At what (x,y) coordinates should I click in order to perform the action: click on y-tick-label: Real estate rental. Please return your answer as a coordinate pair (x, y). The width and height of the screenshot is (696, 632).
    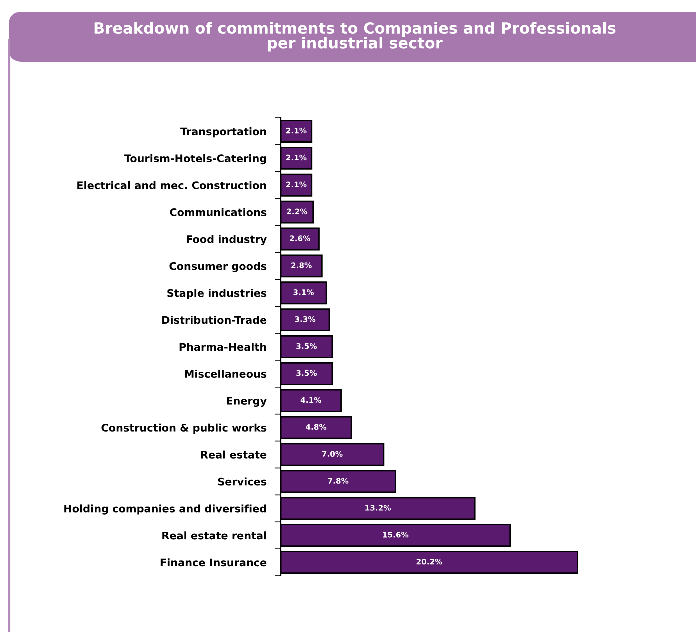
    Looking at the image, I should click on (214, 536).